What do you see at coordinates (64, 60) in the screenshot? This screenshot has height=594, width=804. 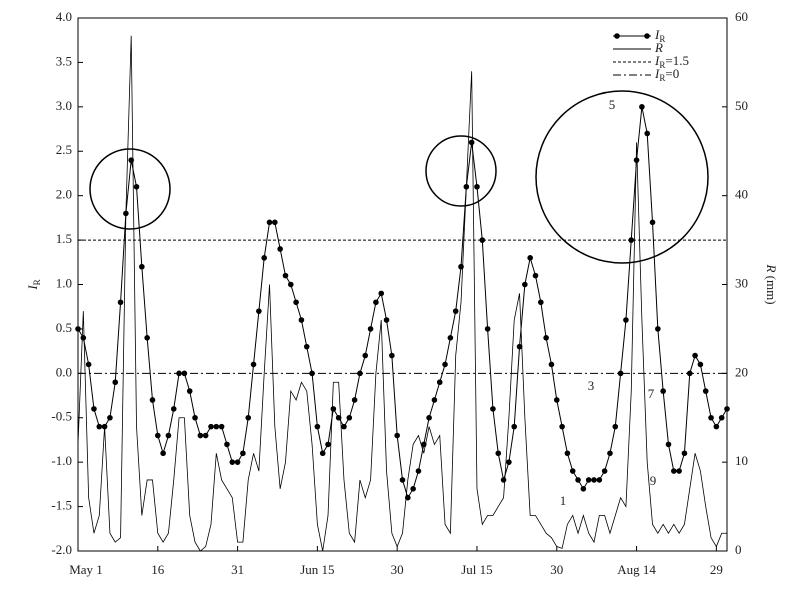 I see `y-tick-label: 3.5` at bounding box center [64, 60].